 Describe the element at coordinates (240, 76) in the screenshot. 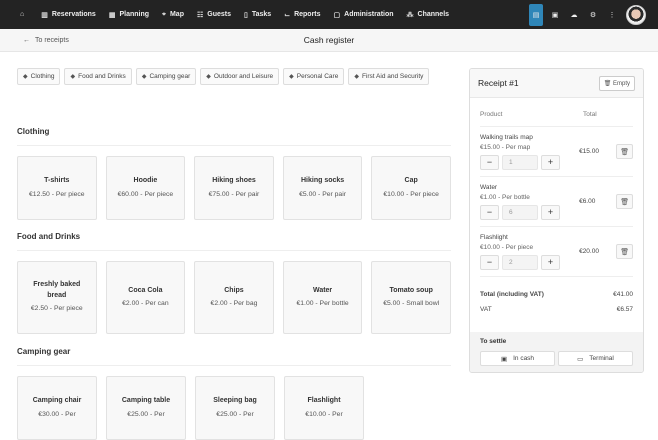

I see `category-tag: ◆ Outdoor and Leisure` at that location.